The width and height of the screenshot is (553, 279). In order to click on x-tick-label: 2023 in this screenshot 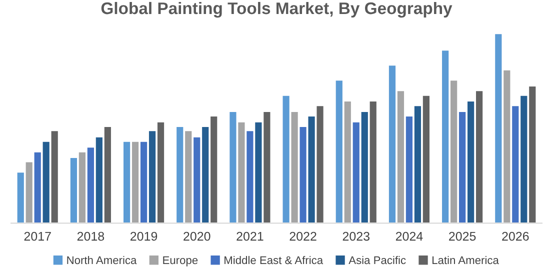, I will do `click(356, 236)`.